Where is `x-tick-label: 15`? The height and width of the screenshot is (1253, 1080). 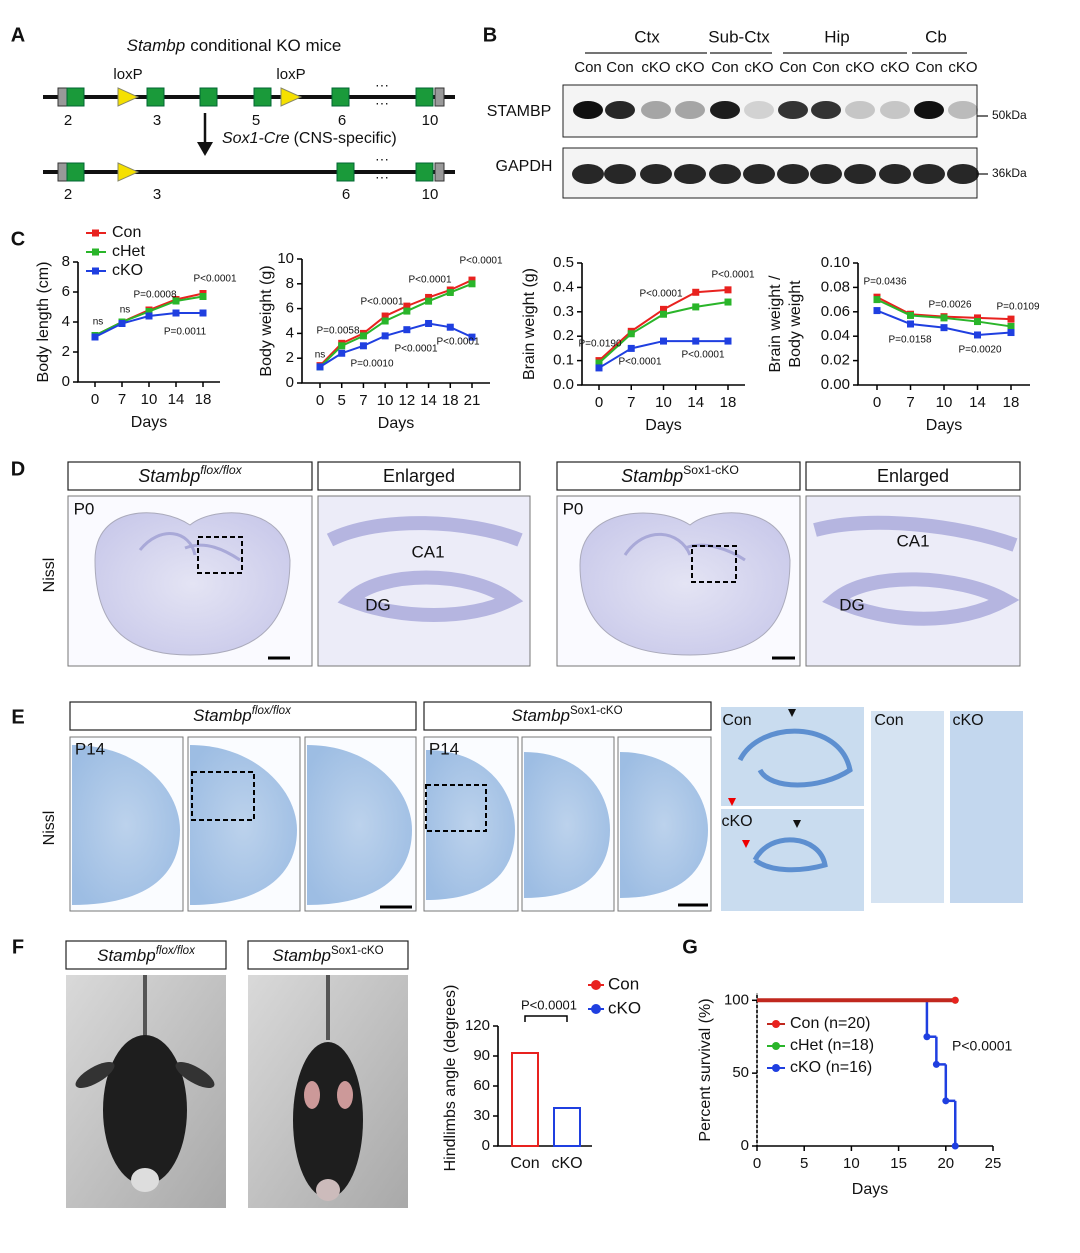
x-tick-label: 15 is located at coordinates (898, 1163).